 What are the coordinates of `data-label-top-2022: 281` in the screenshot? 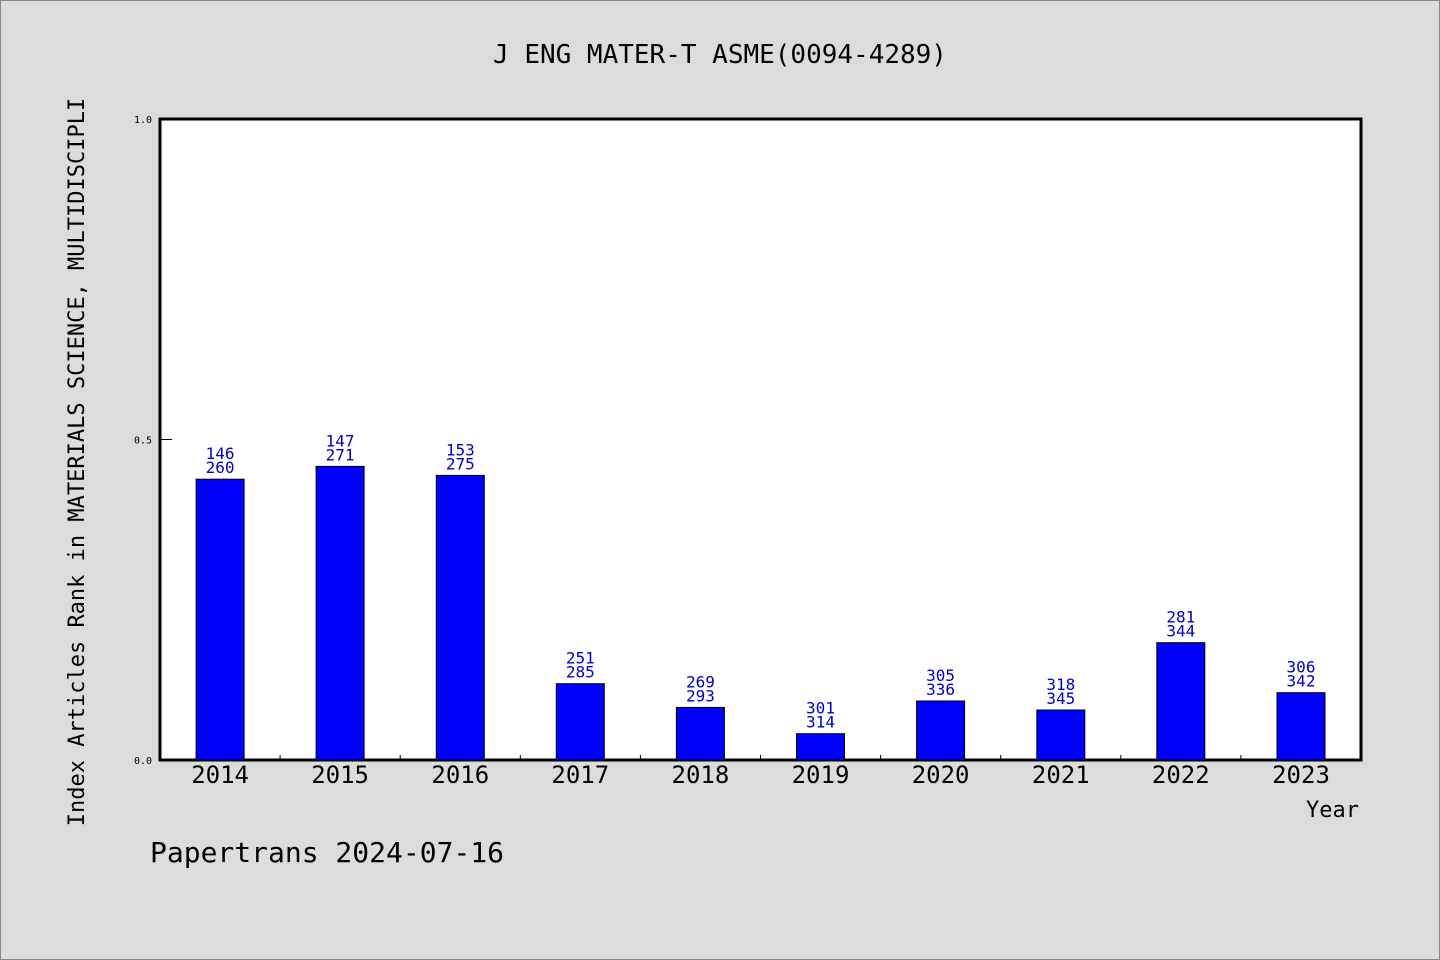 It's located at (1180, 617).